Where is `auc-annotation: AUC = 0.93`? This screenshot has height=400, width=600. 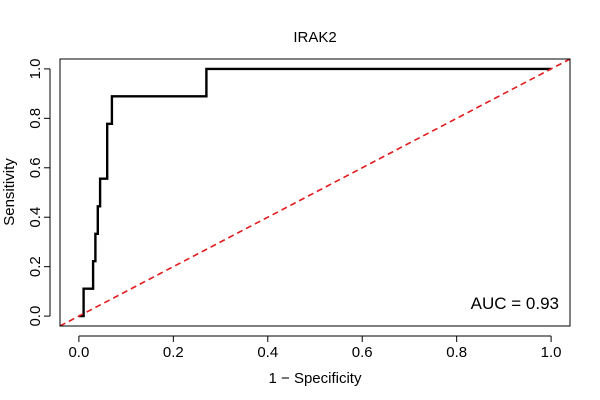 auc-annotation: AUC = 0.93 is located at coordinates (515, 303).